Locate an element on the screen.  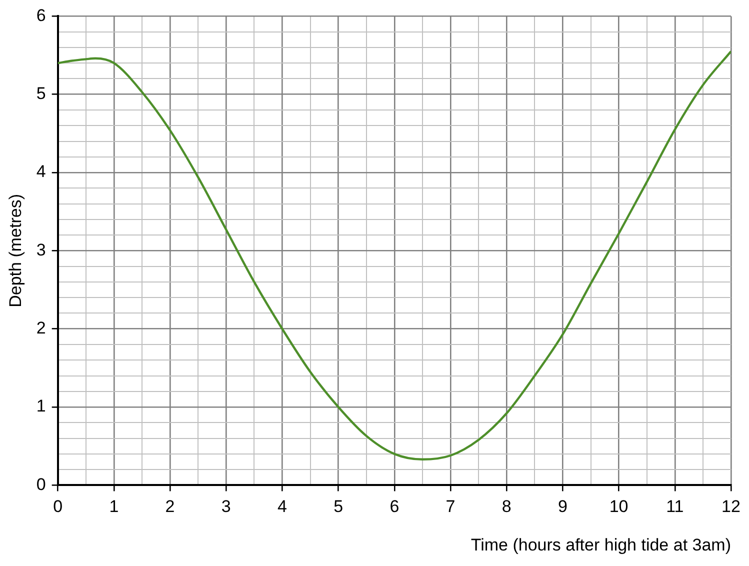
x-tick-label: 8 is located at coordinates (507, 506).